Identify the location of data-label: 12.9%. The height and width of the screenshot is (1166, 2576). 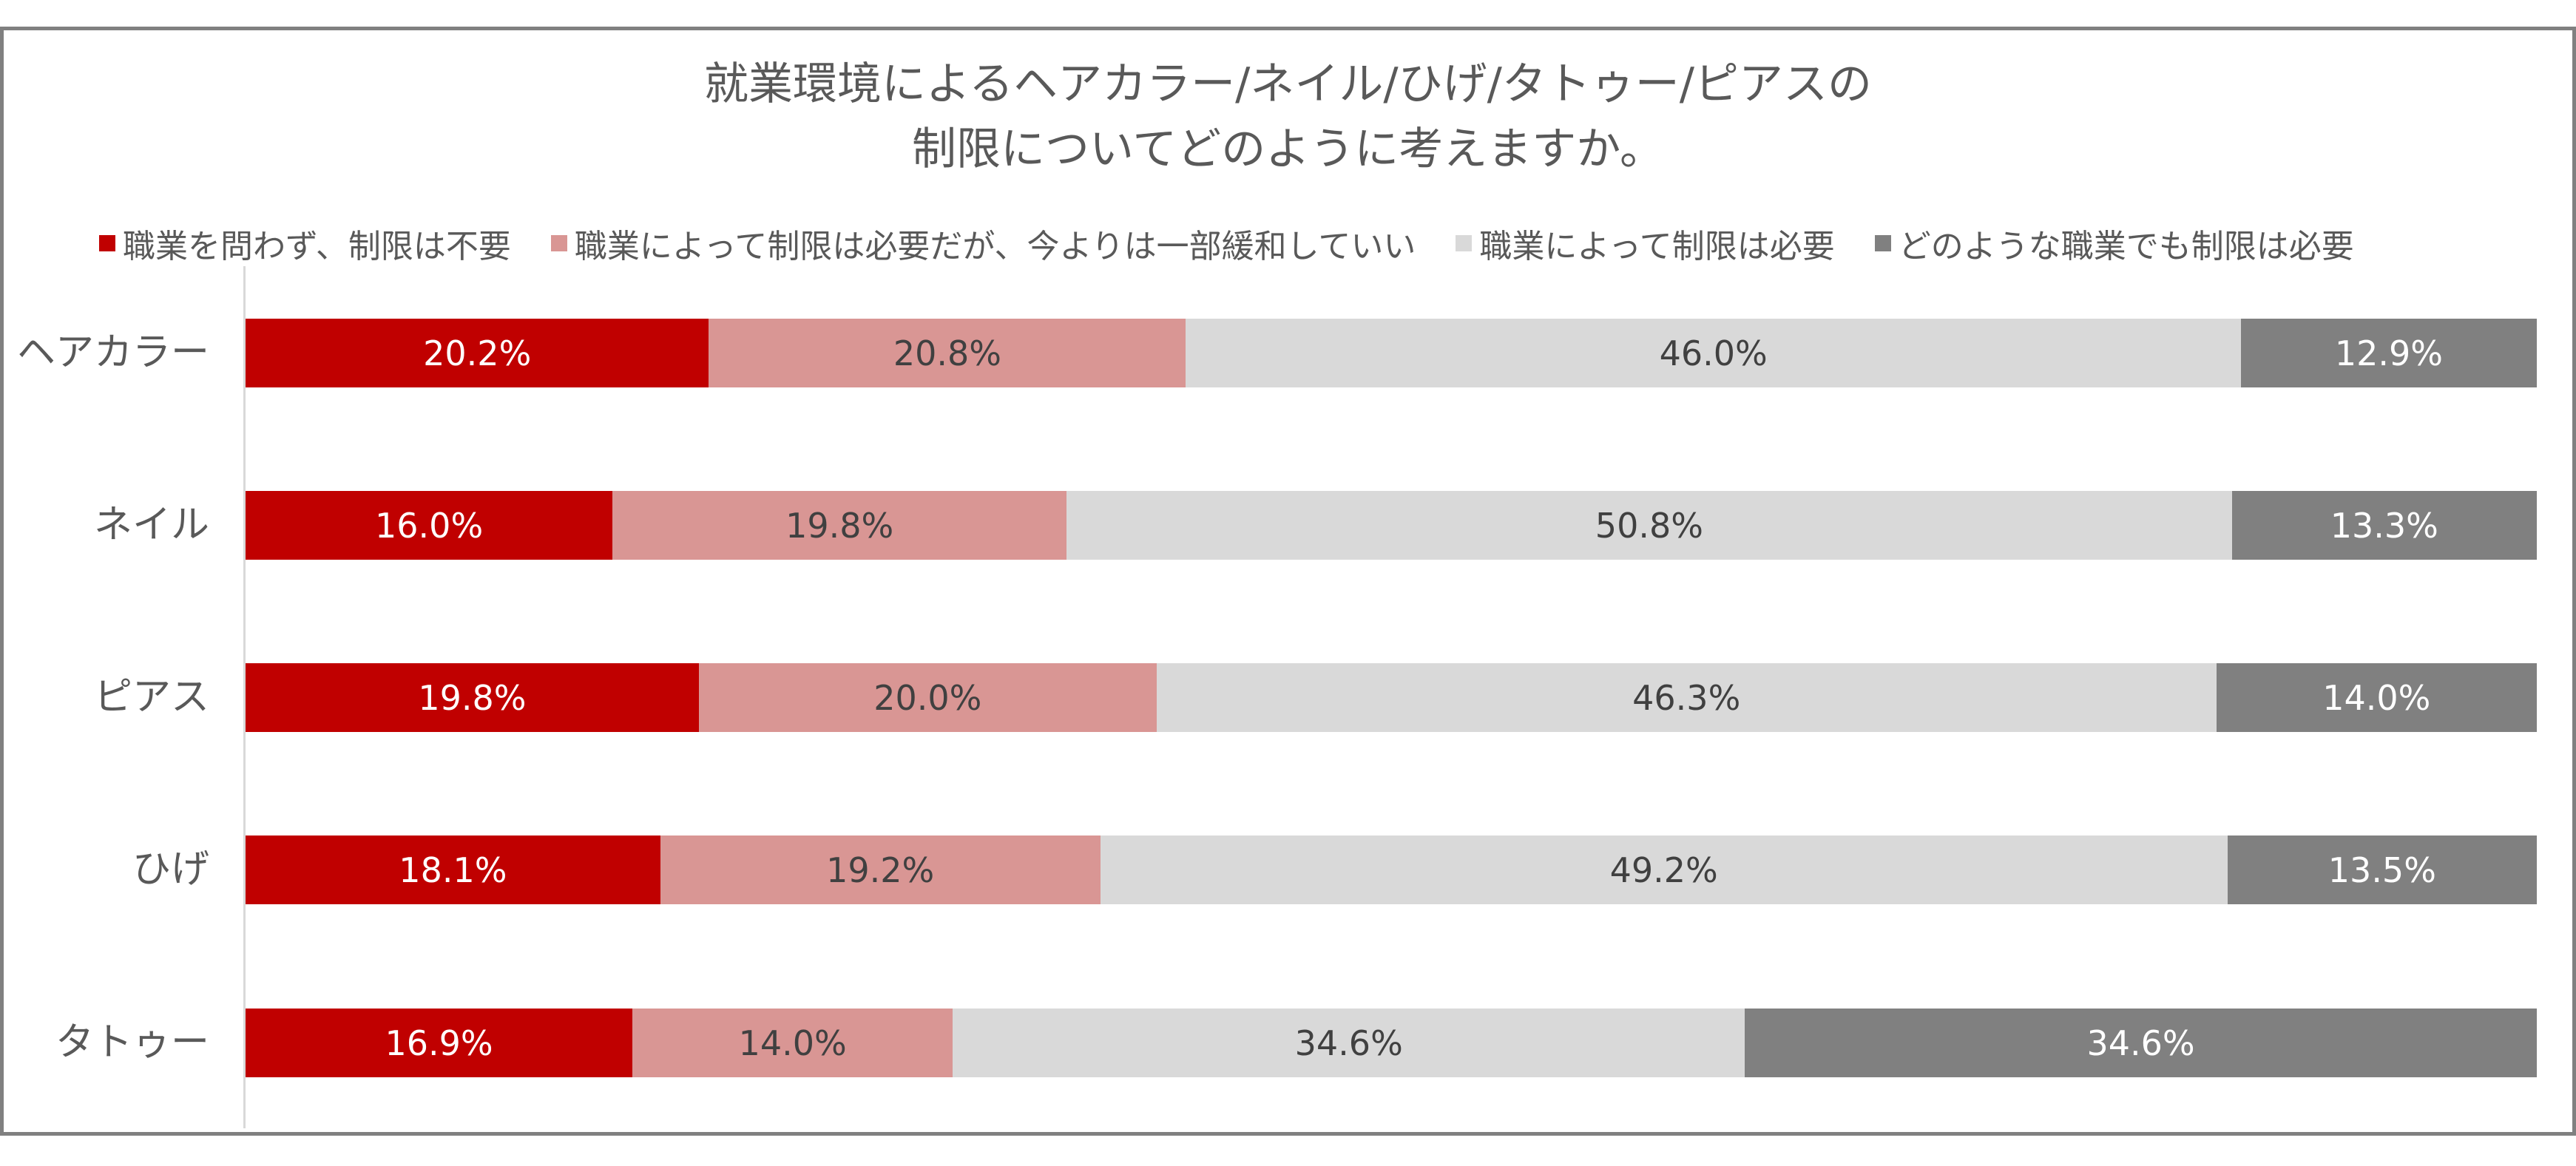
(2389, 353).